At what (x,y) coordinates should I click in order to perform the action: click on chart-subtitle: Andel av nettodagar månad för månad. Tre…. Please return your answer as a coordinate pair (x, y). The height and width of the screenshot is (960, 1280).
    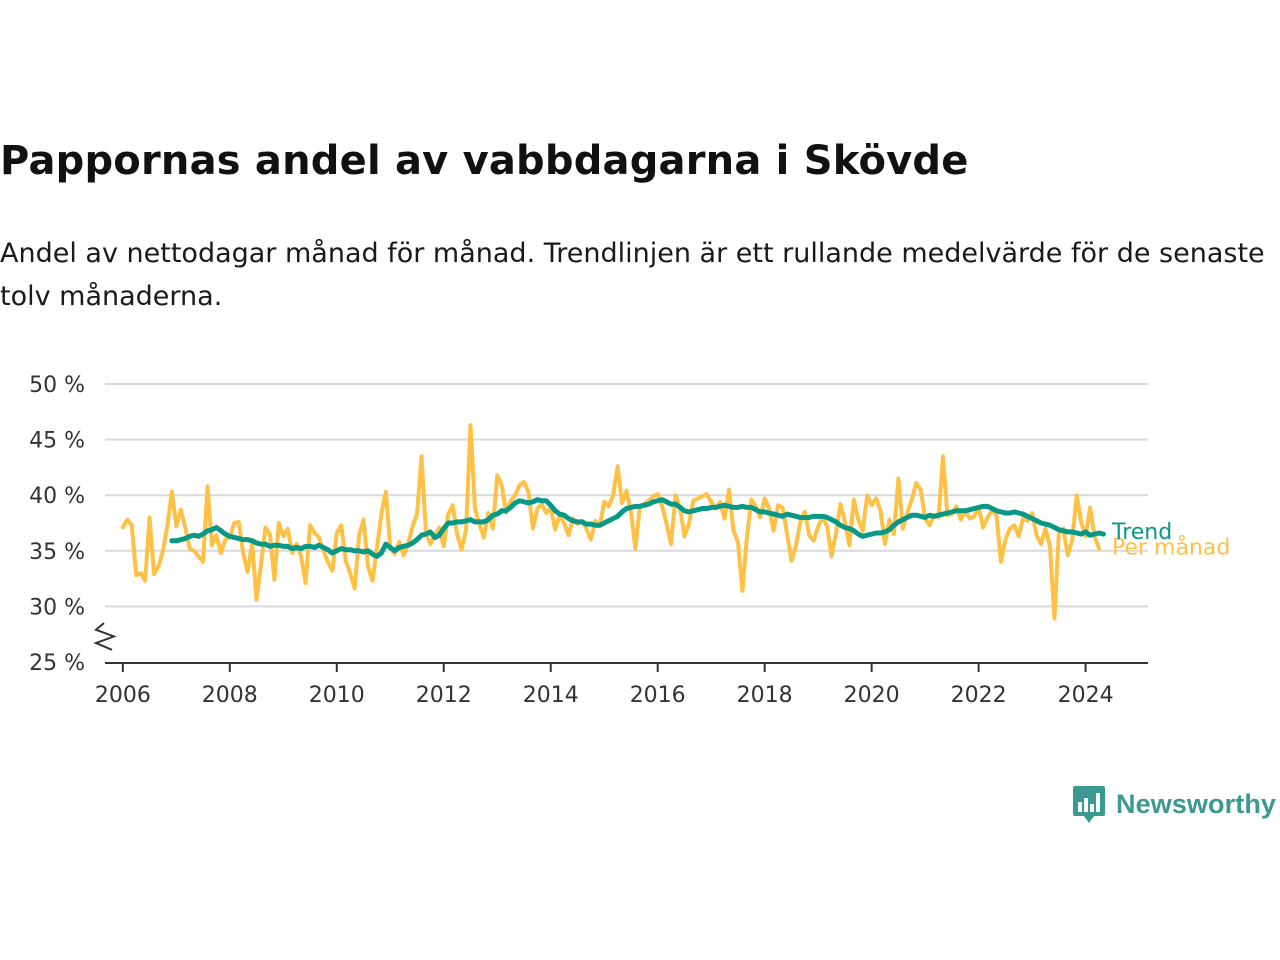
    Looking at the image, I should click on (632, 275).